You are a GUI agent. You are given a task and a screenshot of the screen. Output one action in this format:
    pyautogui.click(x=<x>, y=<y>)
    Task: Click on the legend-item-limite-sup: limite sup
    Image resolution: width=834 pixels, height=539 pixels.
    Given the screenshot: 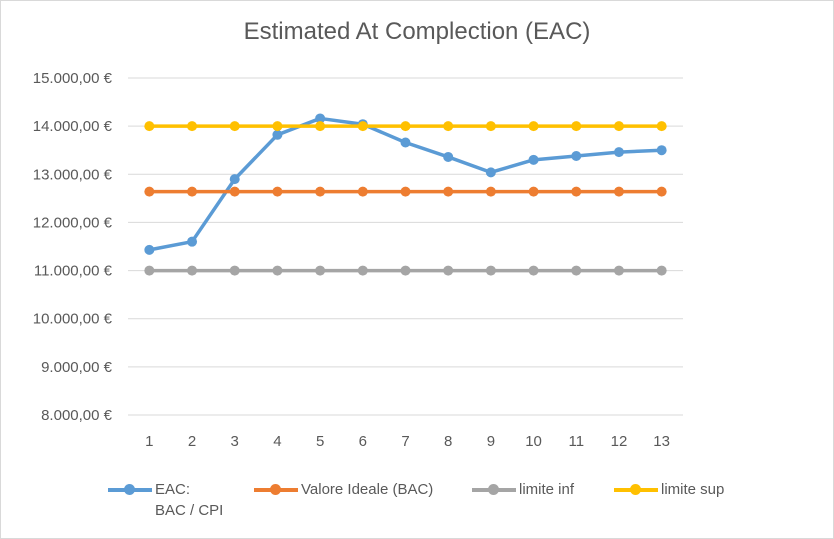 What is the action you would take?
    pyautogui.click(x=669, y=489)
    